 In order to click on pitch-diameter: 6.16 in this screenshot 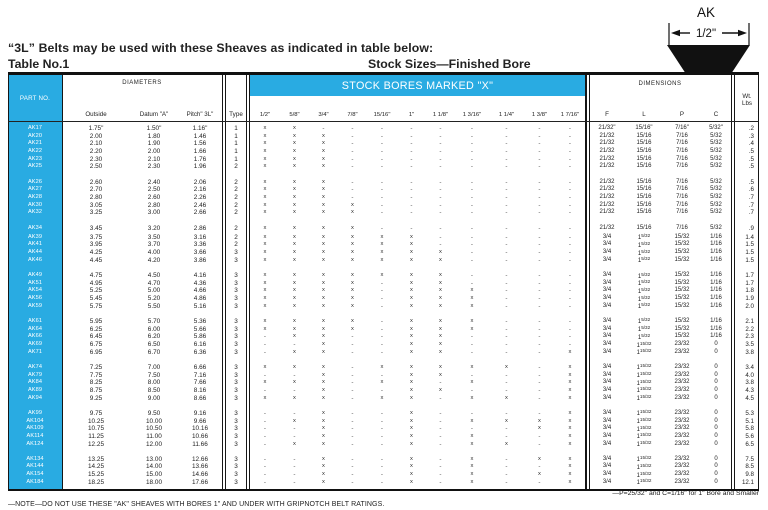, I will do `click(200, 344)`.